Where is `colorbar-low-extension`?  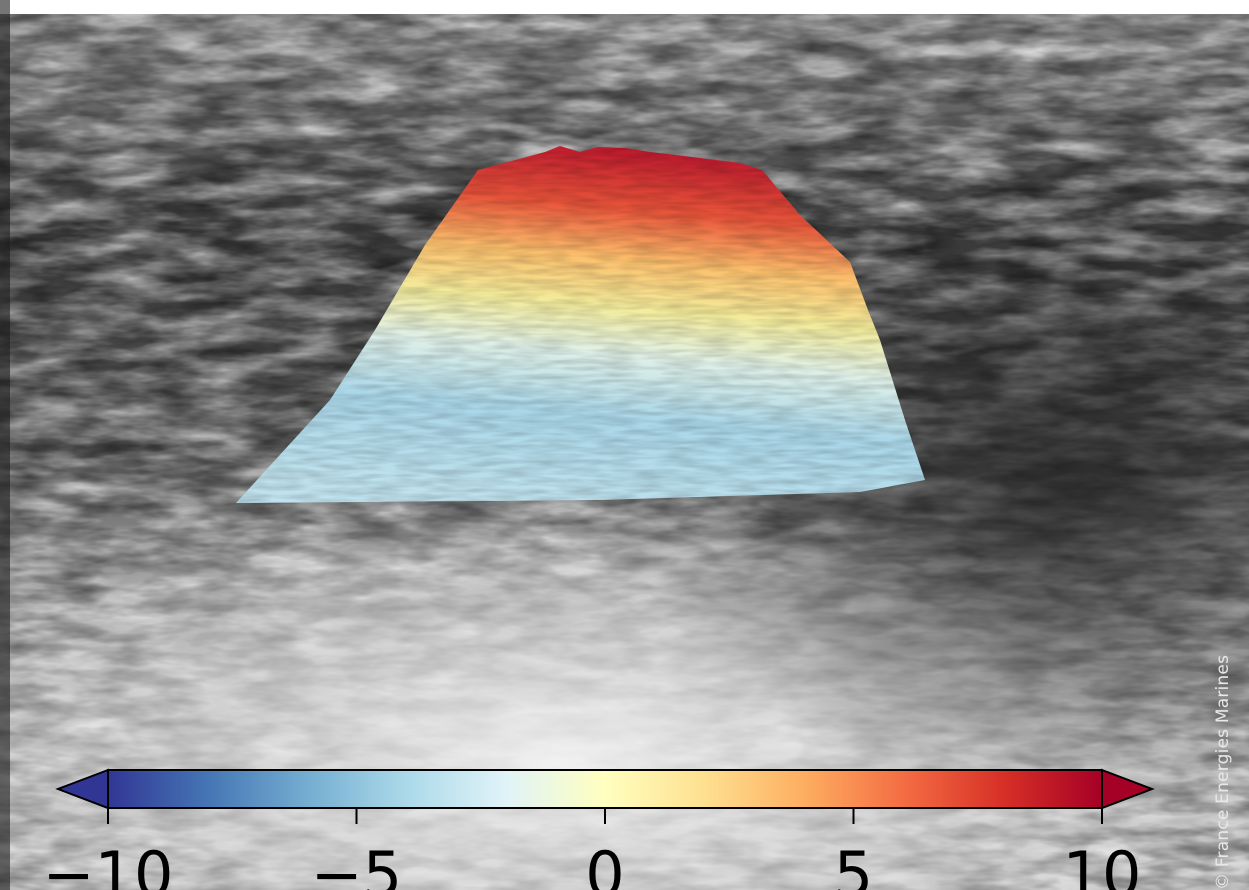 colorbar-low-extension is located at coordinates (82, 789).